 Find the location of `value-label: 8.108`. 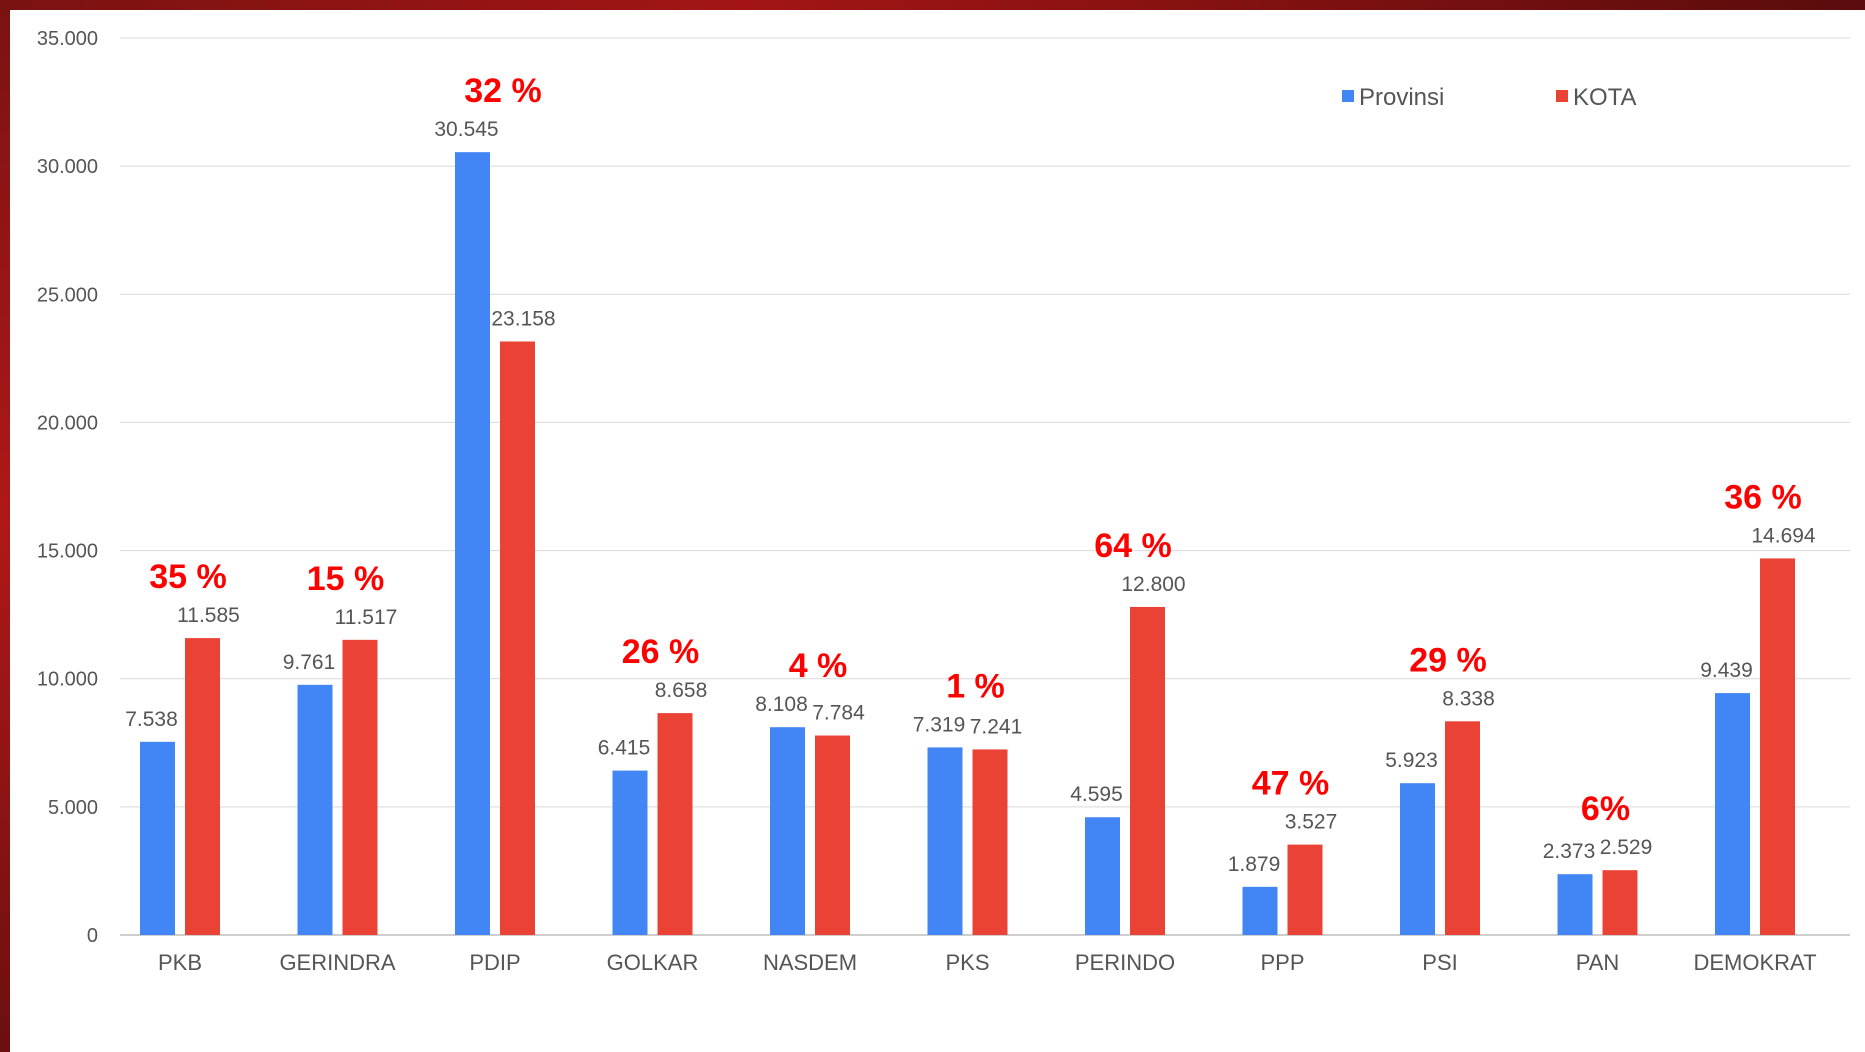

value-label: 8.108 is located at coordinates (781, 704).